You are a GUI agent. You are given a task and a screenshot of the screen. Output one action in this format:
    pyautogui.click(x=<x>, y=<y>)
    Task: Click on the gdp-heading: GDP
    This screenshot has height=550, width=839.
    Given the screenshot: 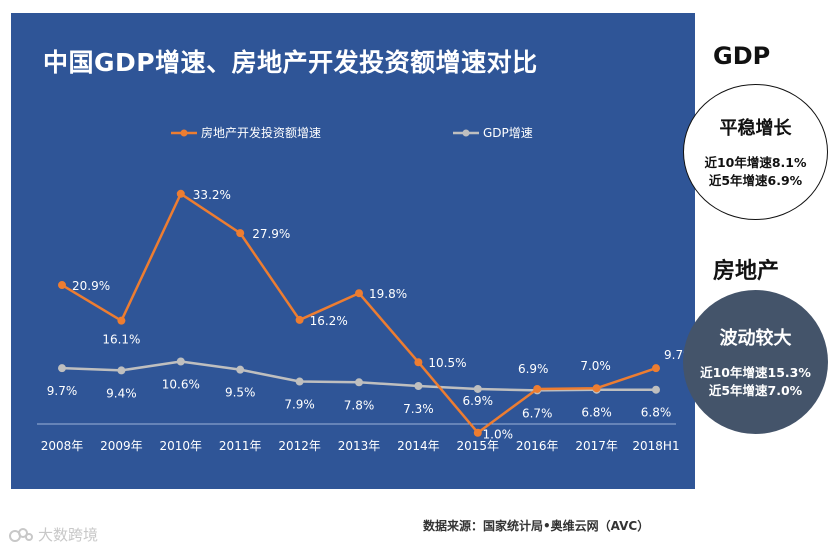 What is the action you would take?
    pyautogui.click(x=742, y=56)
    